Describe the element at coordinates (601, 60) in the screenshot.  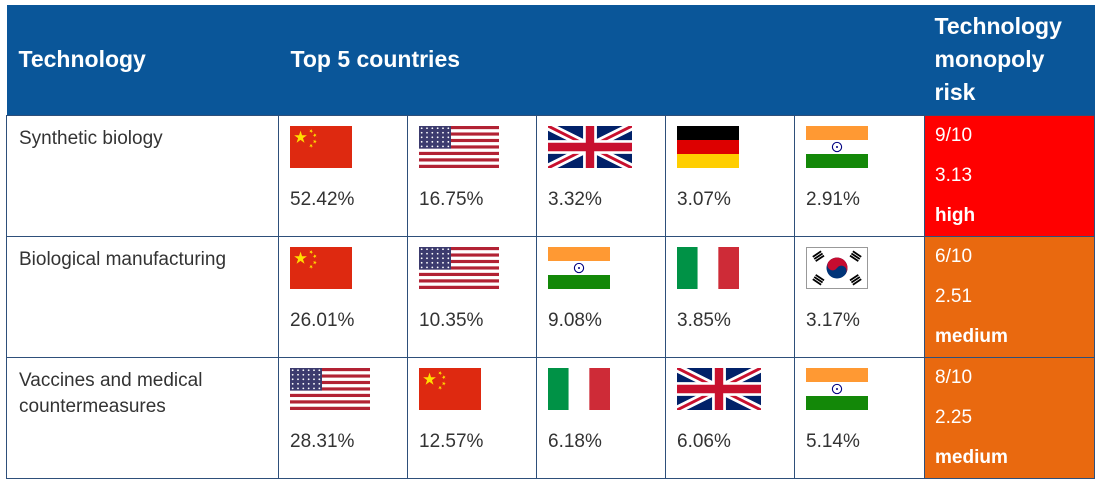
I see `header-top-countries: Top 5 countries` at that location.